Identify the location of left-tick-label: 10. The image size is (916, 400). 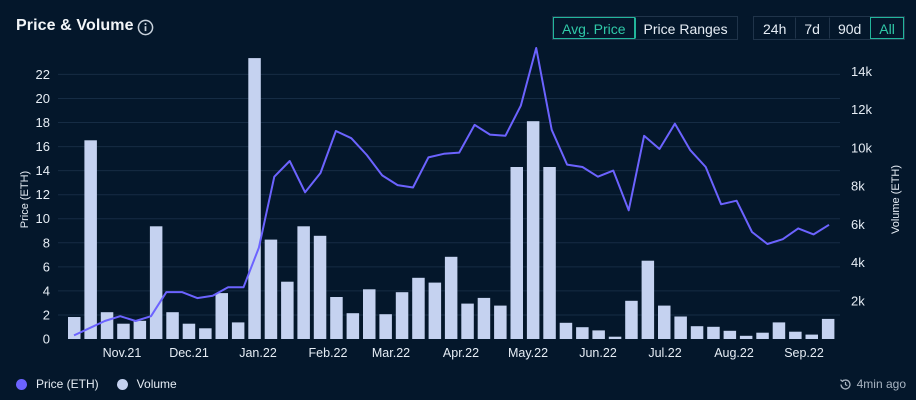
(43, 218).